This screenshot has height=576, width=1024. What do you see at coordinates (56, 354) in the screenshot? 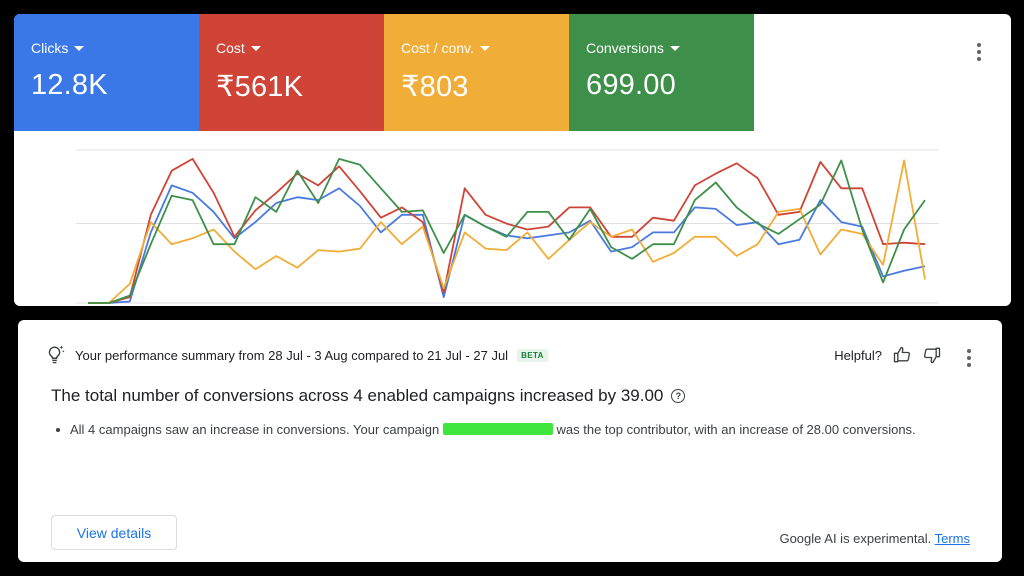
I see `ai-lightbulb-icon` at bounding box center [56, 354].